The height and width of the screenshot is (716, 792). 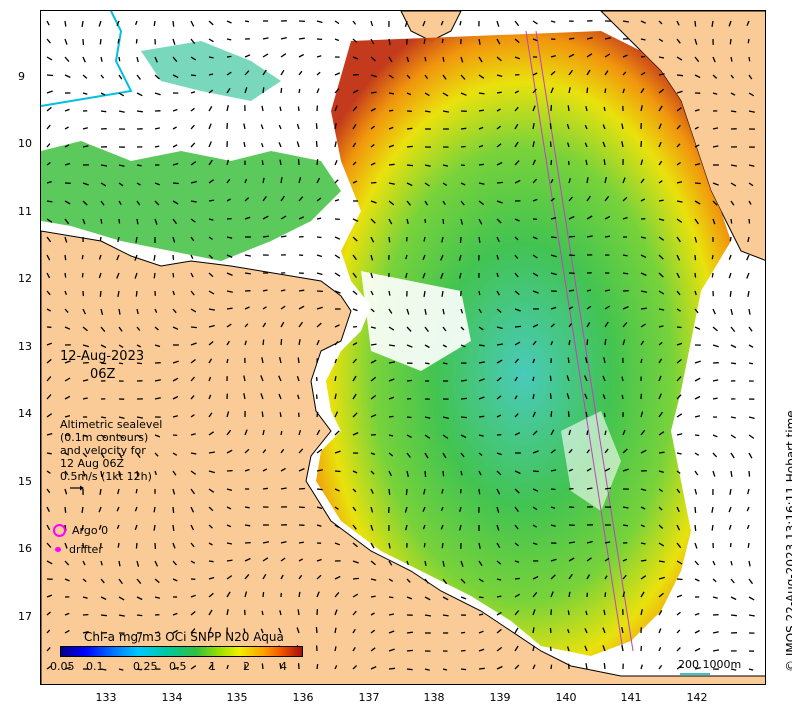 What do you see at coordinates (631, 697) in the screenshot?
I see `x-label-141: 141` at bounding box center [631, 697].